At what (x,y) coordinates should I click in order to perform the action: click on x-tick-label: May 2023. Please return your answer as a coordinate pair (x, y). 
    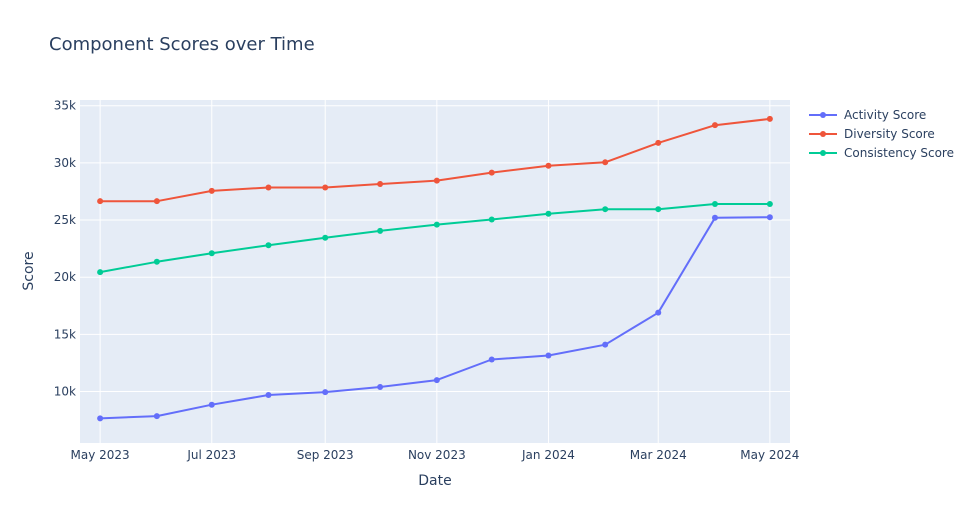
    Looking at the image, I should click on (100, 455).